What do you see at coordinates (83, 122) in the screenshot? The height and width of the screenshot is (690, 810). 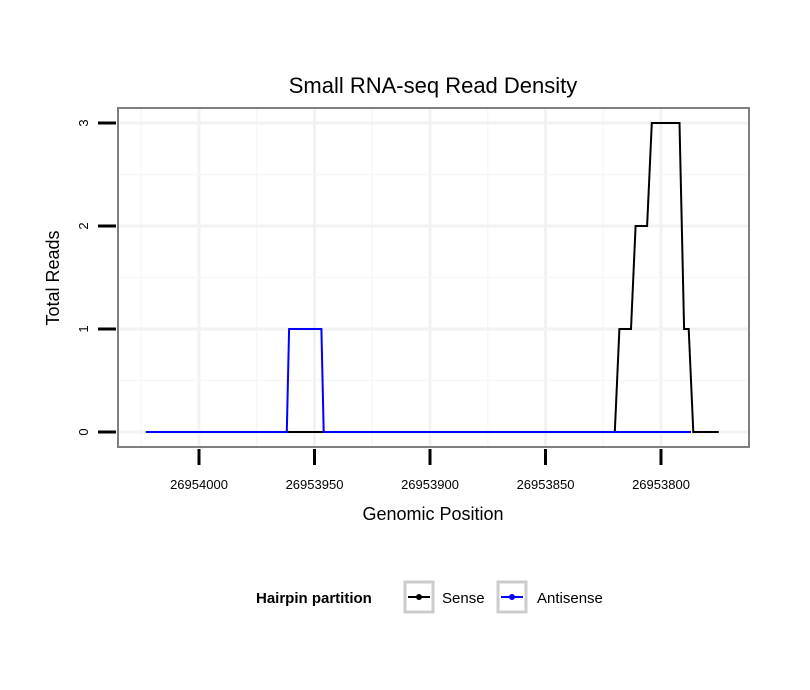 I see `y-tick-label-3: 3` at bounding box center [83, 122].